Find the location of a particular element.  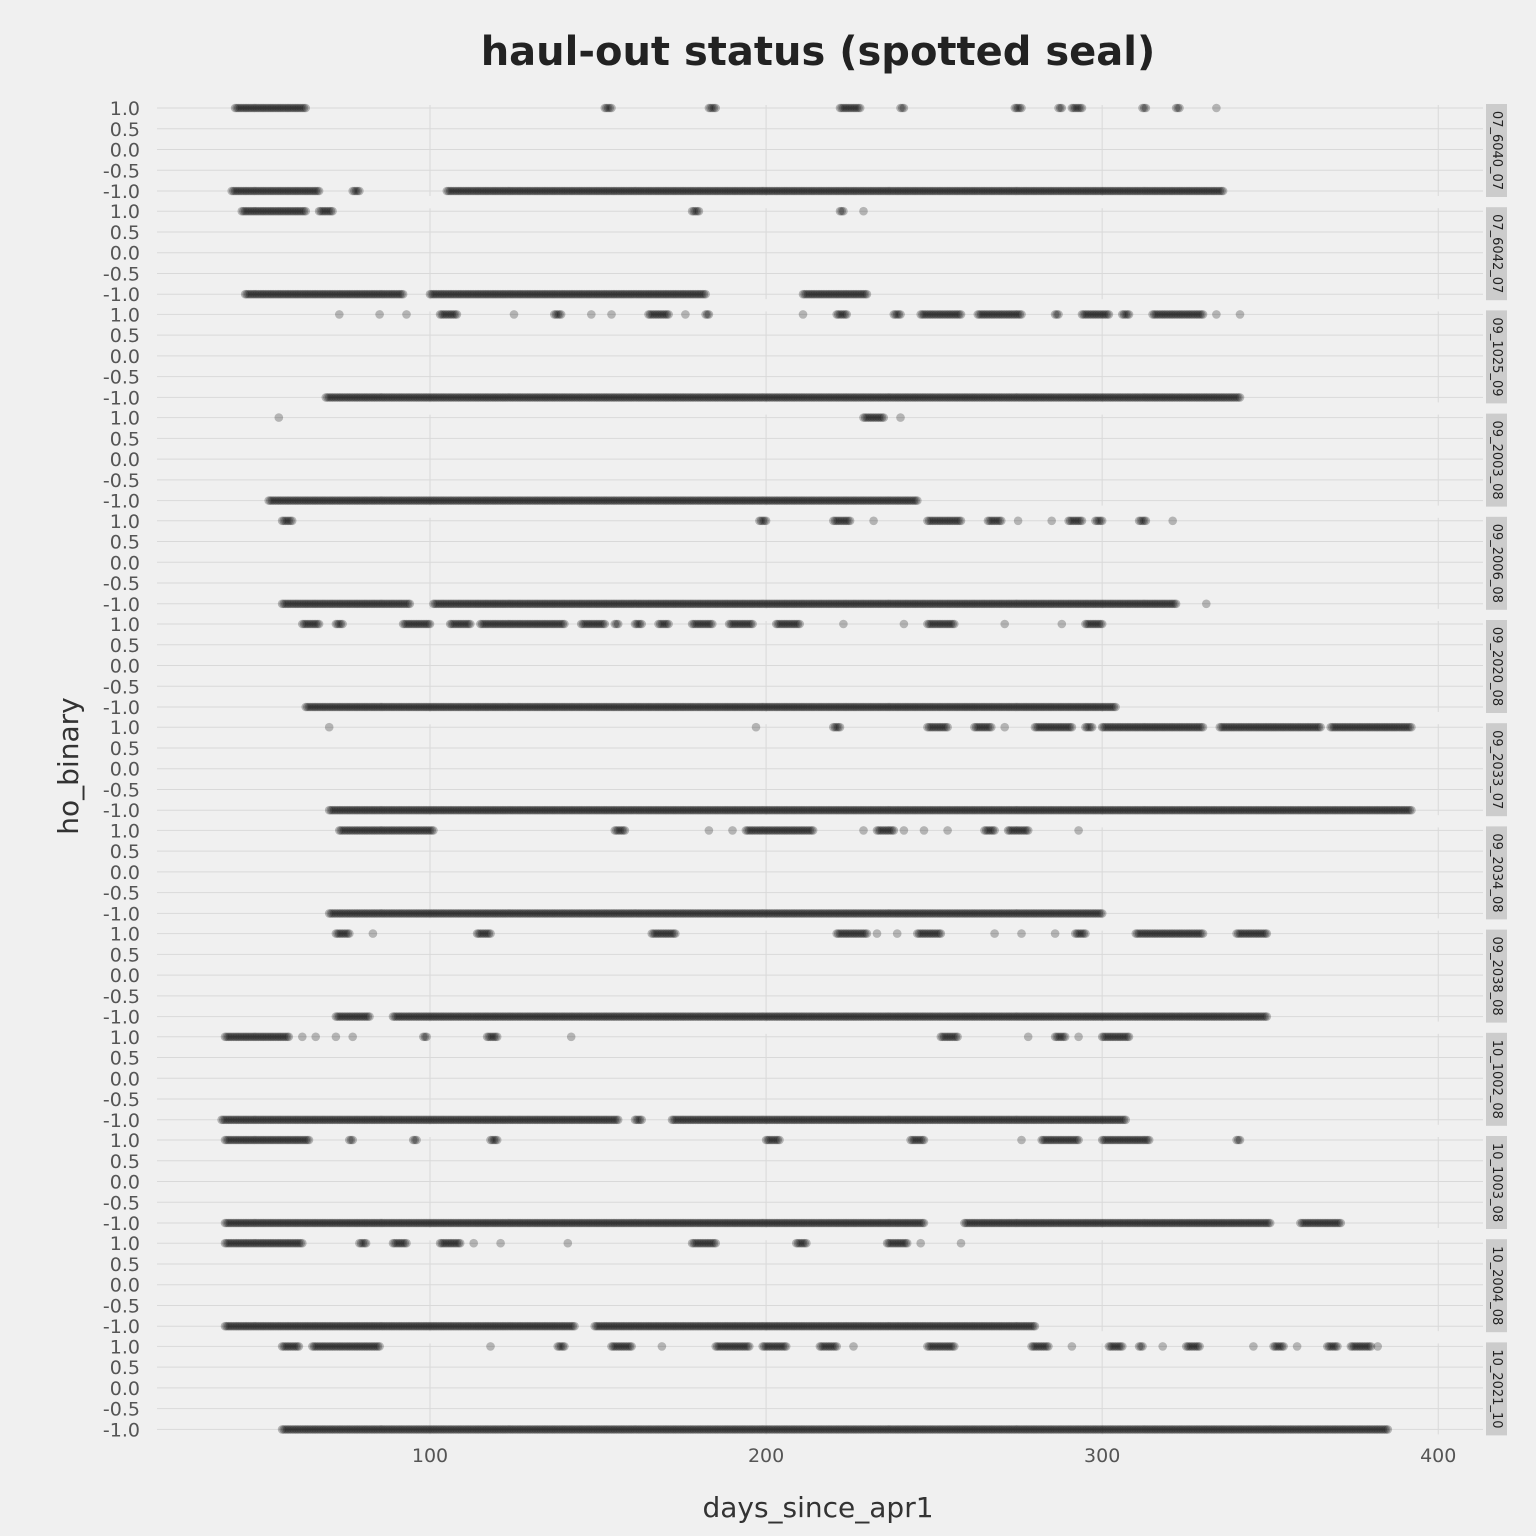

strip-label: 07_6042_07 is located at coordinates (1496, 253).